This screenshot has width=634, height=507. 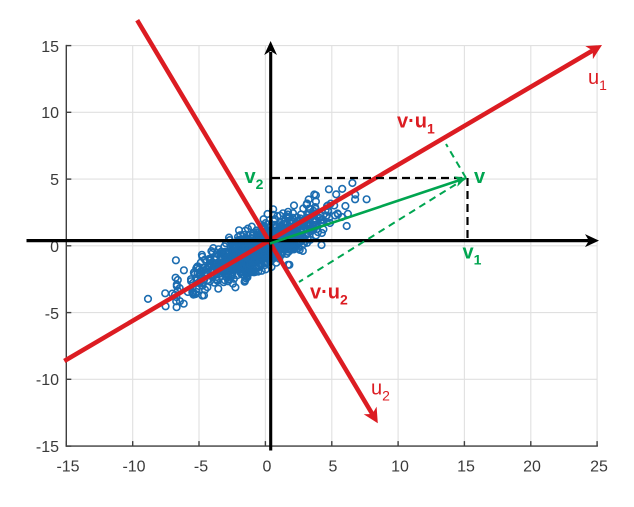 I want to click on svg-text: v, so click(x=480, y=177).